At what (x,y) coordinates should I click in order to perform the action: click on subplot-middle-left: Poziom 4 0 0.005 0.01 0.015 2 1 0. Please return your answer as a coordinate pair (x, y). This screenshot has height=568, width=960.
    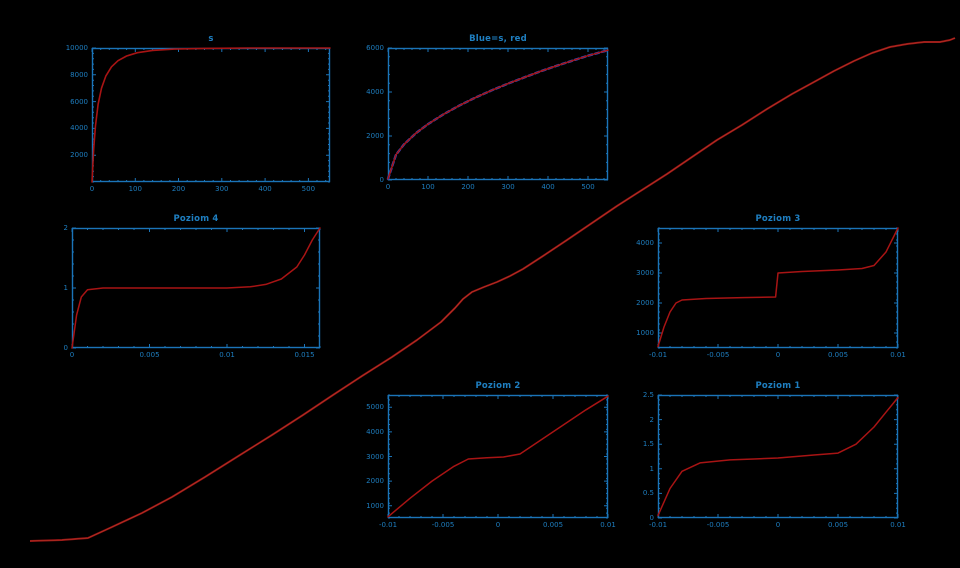
    Looking at the image, I should click on (192, 286).